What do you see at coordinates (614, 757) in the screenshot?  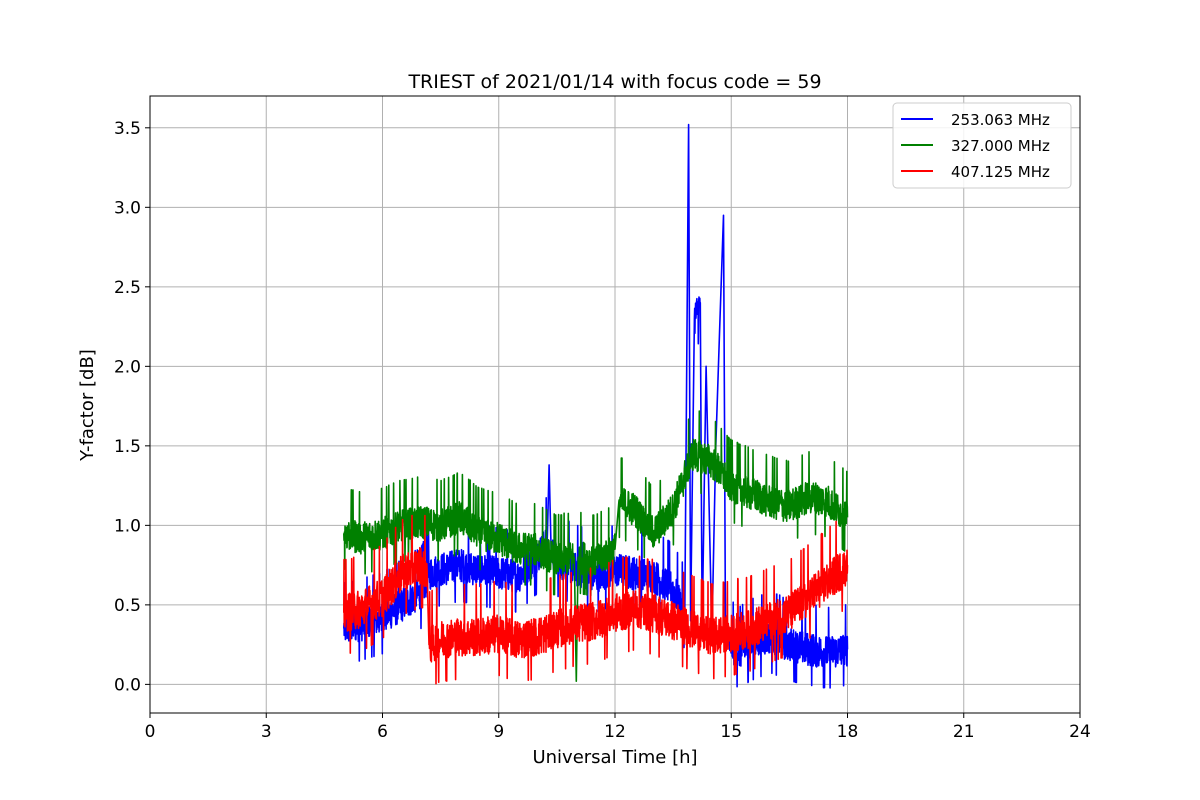 I see `x-axis-label: Universal Time [h]` at bounding box center [614, 757].